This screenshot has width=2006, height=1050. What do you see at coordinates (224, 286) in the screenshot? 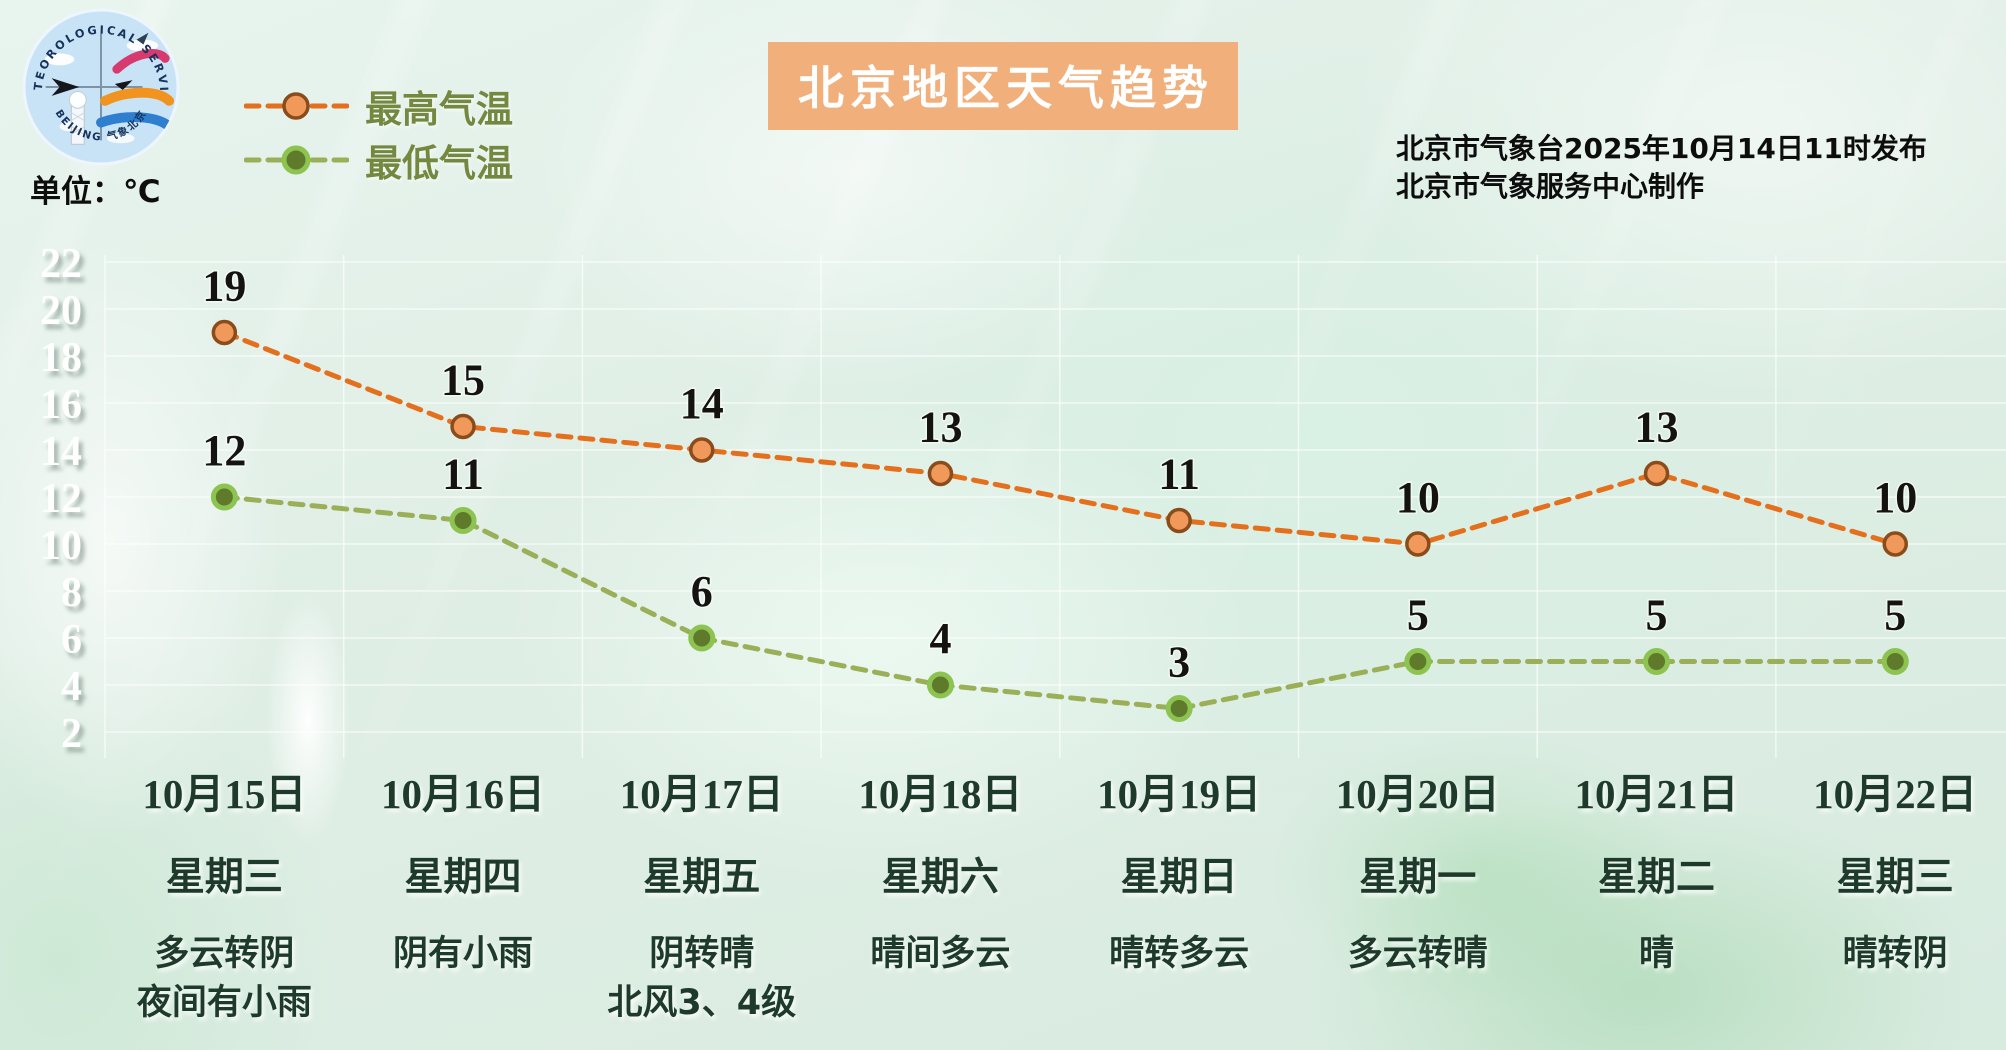
I see `data-point-label: 19` at bounding box center [224, 286].